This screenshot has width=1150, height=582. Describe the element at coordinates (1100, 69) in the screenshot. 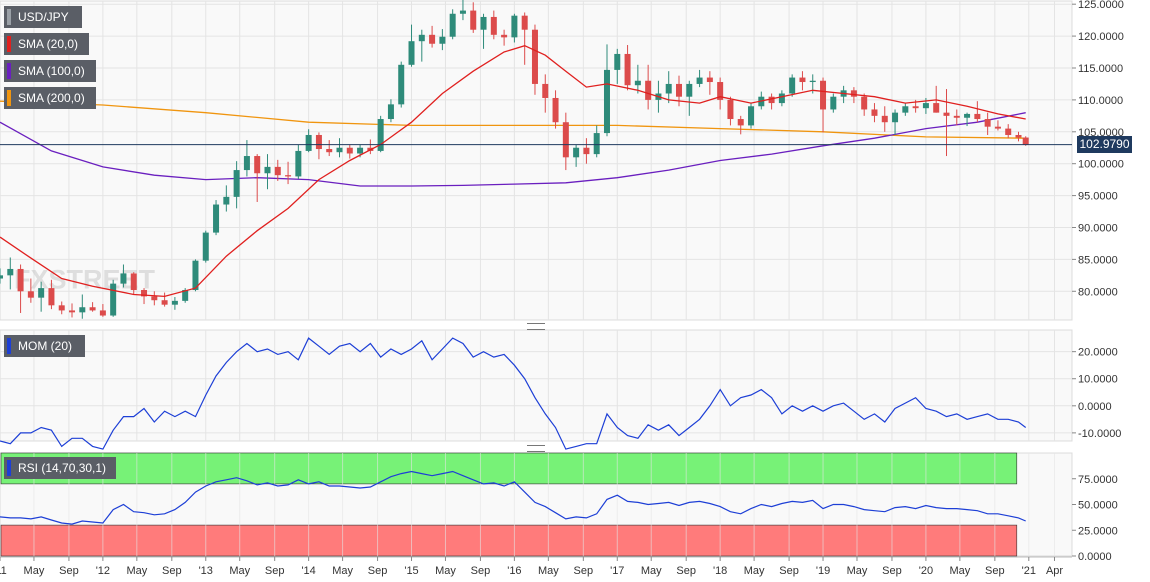

I see `price-axis-label: 115.0000` at that location.